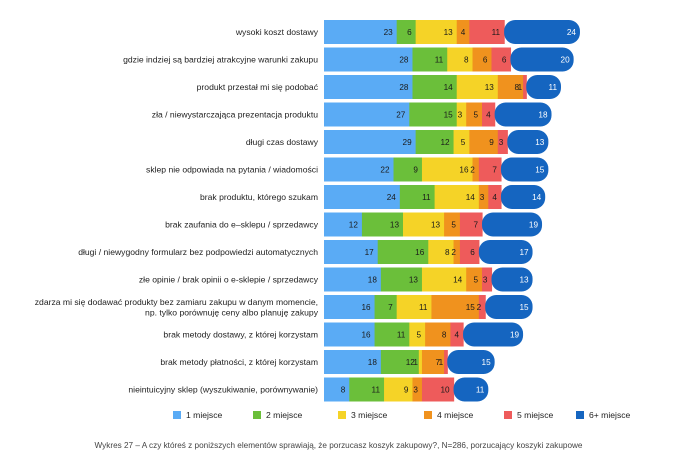 The width and height of the screenshot is (677, 465). Describe the element at coordinates (277, 32) in the screenshot. I see `category-label: wysoki koszt dostawy` at that location.